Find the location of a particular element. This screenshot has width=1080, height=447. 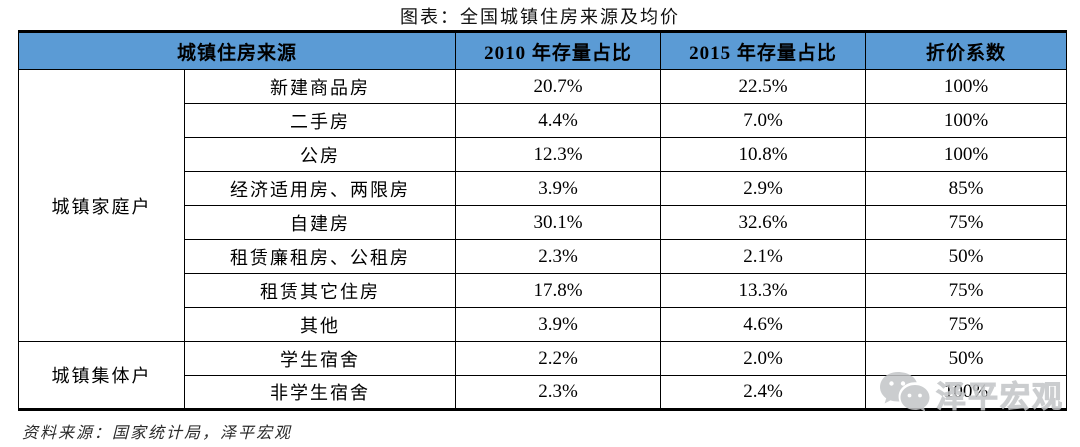

cell-2010: 2.2% is located at coordinates (558, 358).